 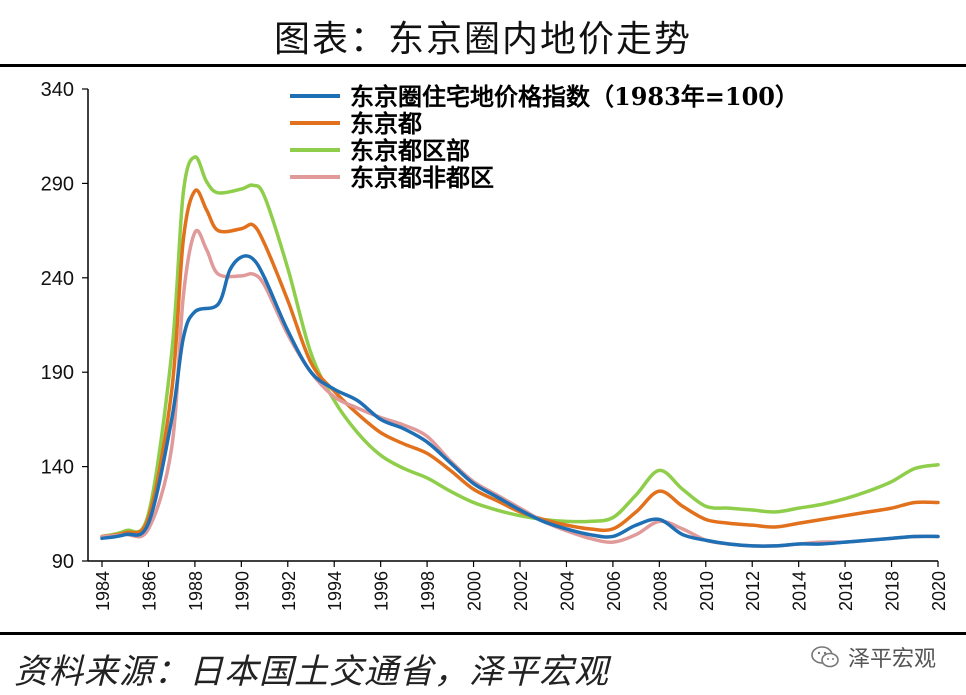 What do you see at coordinates (574, 96) in the screenshot?
I see `legend-label: 东京圈住宅地价格指数（1983年=100）` at bounding box center [574, 96].